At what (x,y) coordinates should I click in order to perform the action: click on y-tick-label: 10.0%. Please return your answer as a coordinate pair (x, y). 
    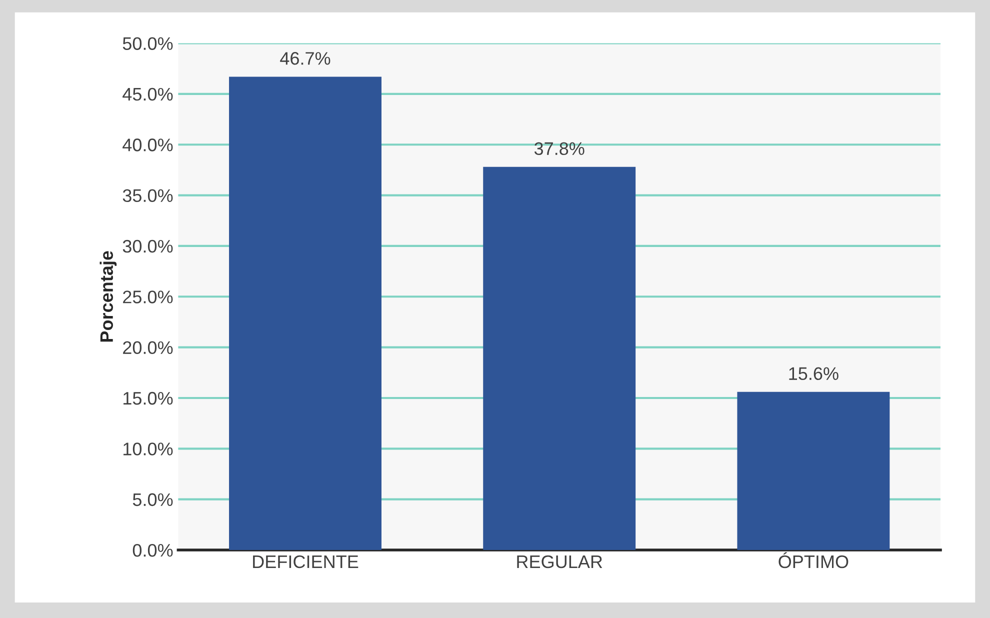
    Looking at the image, I should click on (148, 449).